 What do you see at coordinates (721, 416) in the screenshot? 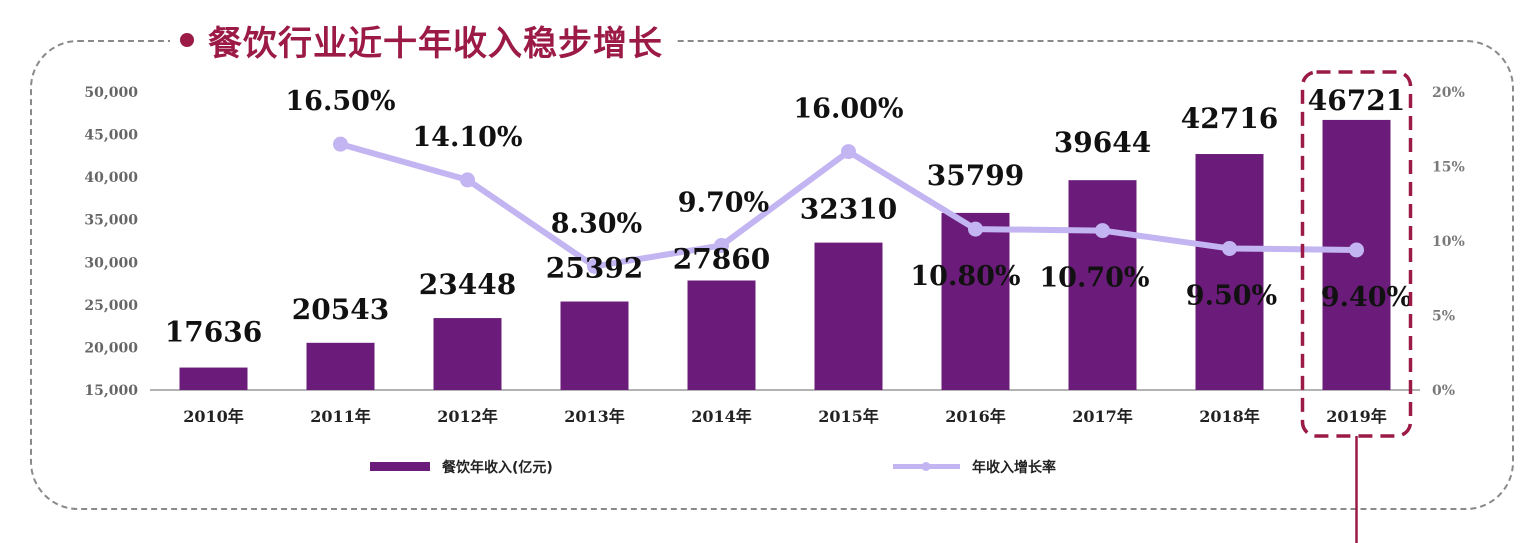
I see `x-tick-label: 2014年` at bounding box center [721, 416].